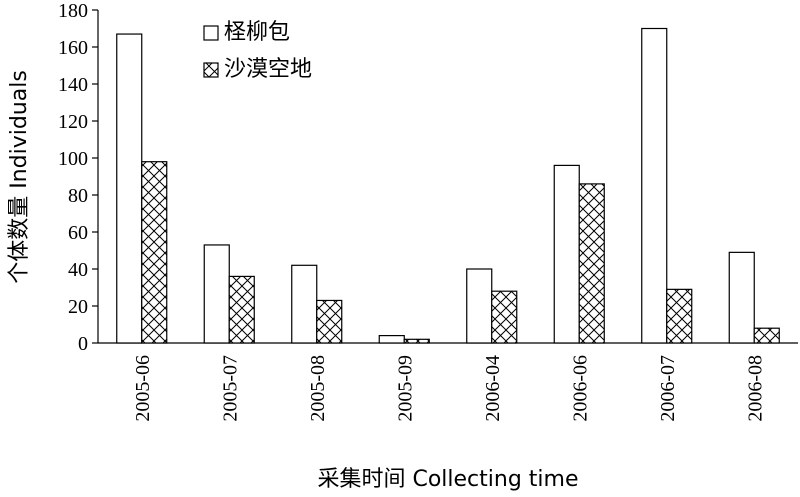 The height and width of the screenshot is (497, 800). Describe the element at coordinates (405, 388) in the screenshot. I see `x-tick-label: 2005-09` at that location.